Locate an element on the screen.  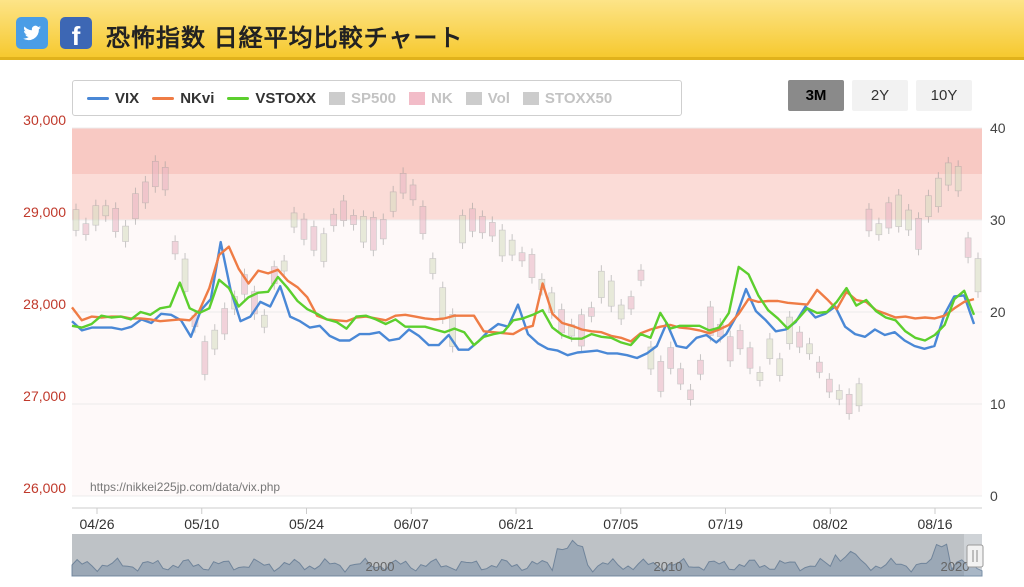
facebook-f-icon: f is located at coordinates (76, 34).